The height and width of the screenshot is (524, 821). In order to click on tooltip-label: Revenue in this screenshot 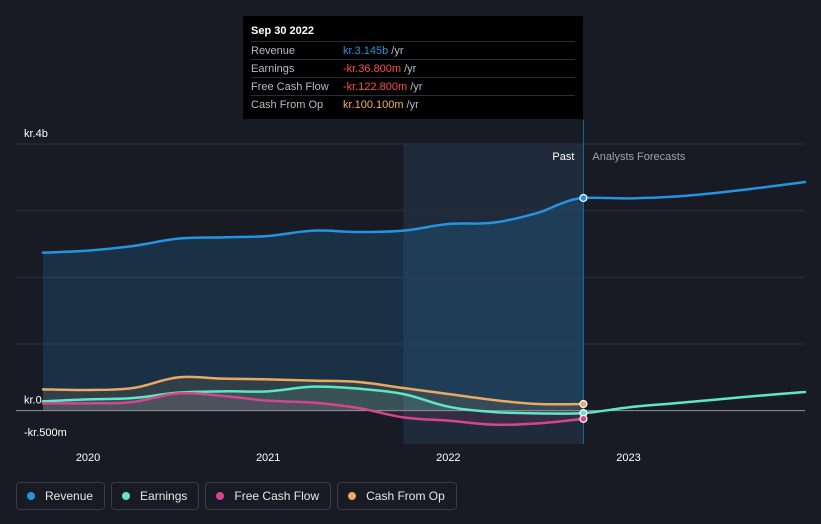, I will do `click(273, 50)`.